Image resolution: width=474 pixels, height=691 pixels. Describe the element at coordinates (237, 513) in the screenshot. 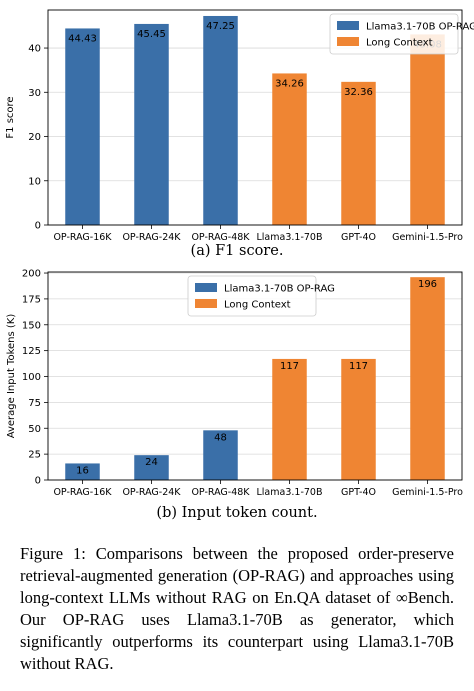

I see `subcaption-b: (b) Input token count.` at that location.